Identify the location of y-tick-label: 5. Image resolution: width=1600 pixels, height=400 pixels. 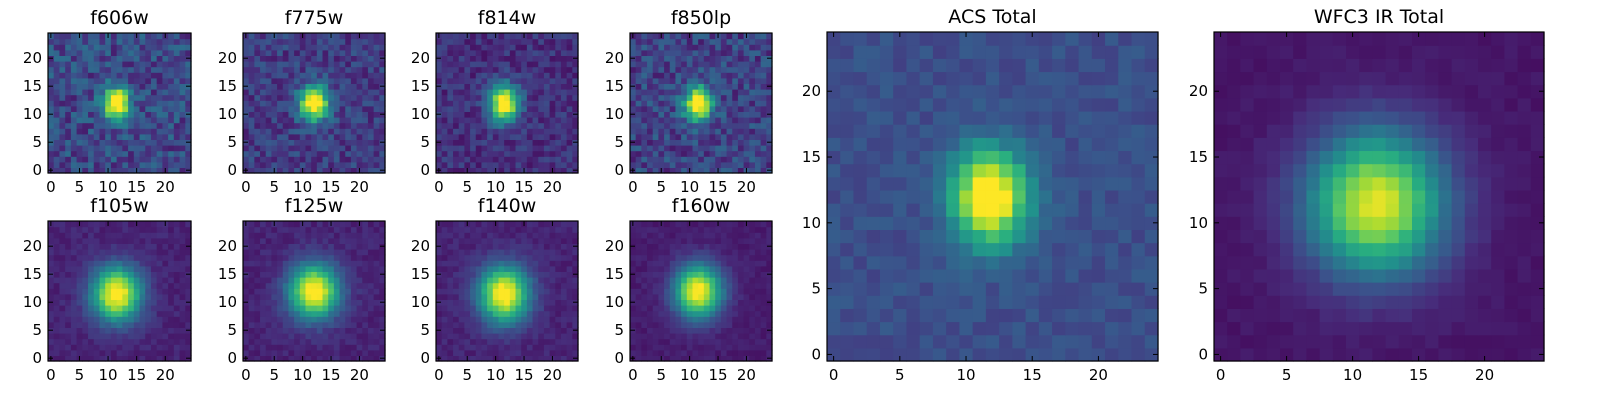
(425, 330).